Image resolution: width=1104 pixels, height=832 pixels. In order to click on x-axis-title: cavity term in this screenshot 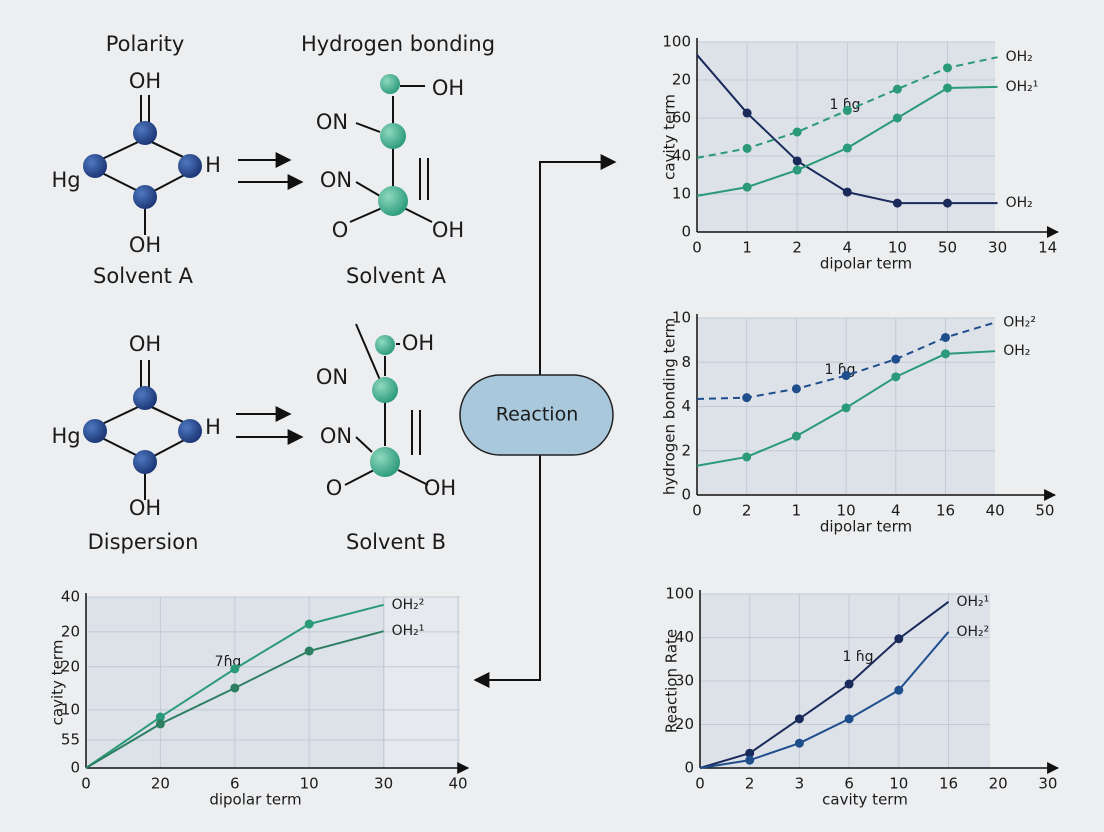, I will do `click(865, 800)`.